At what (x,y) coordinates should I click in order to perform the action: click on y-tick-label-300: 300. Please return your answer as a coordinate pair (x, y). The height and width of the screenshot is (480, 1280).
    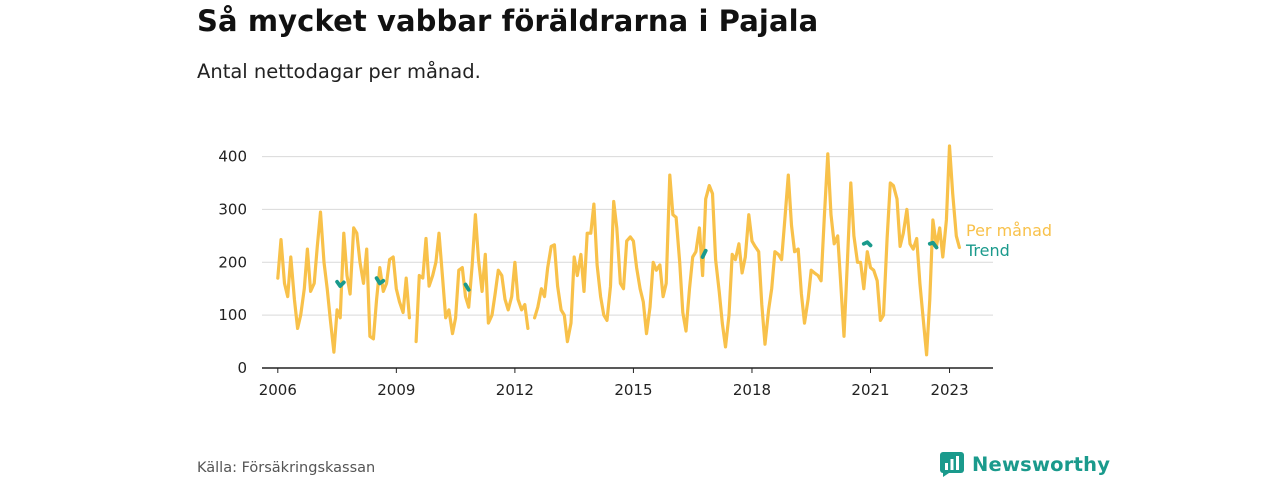
    Looking at the image, I should click on (232, 209).